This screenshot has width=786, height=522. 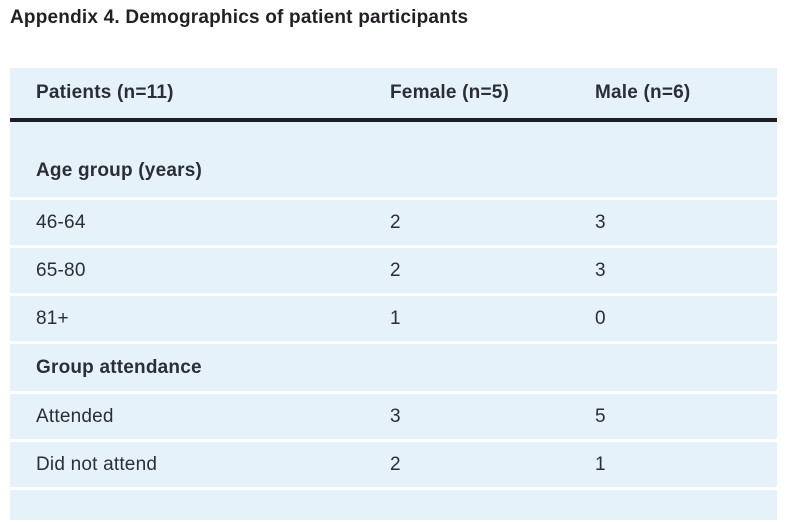 I want to click on table-row-did-not-attend: Did not attend 2 1, so click(x=393, y=464).